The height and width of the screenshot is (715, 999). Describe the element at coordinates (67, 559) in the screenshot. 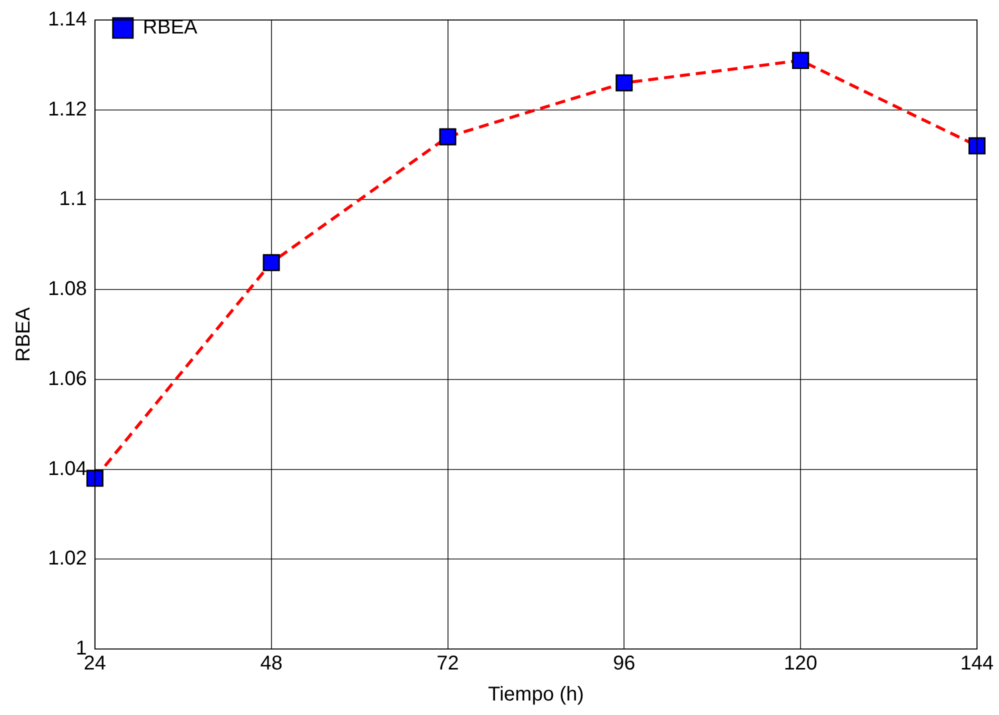

I see `y-tick-label: 1.02` at that location.